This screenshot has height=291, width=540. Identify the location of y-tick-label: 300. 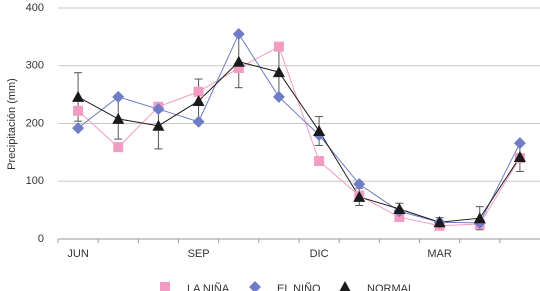
(35, 66).